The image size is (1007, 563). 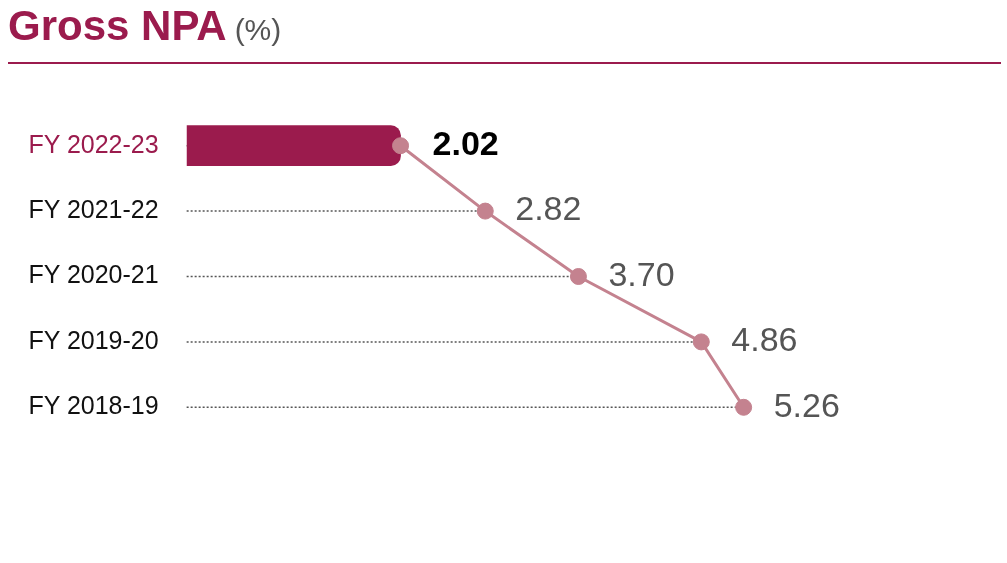 What do you see at coordinates (93, 339) in the screenshot?
I see `y-tick-label: FY 2019-20` at bounding box center [93, 339].